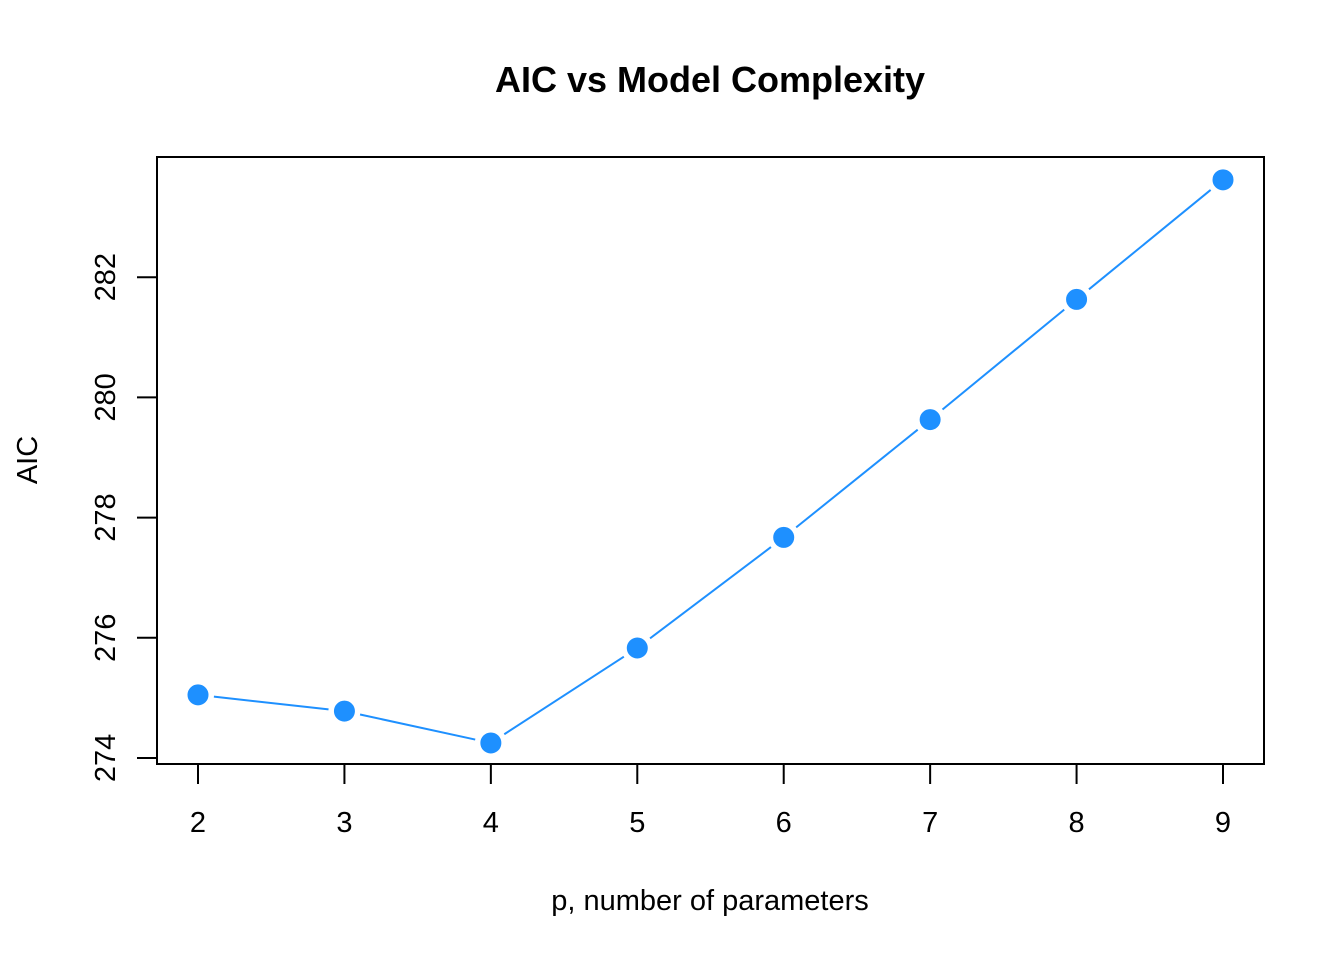 This screenshot has height=960, width=1344. I want to click on x-tick-label: 3, so click(344, 823).